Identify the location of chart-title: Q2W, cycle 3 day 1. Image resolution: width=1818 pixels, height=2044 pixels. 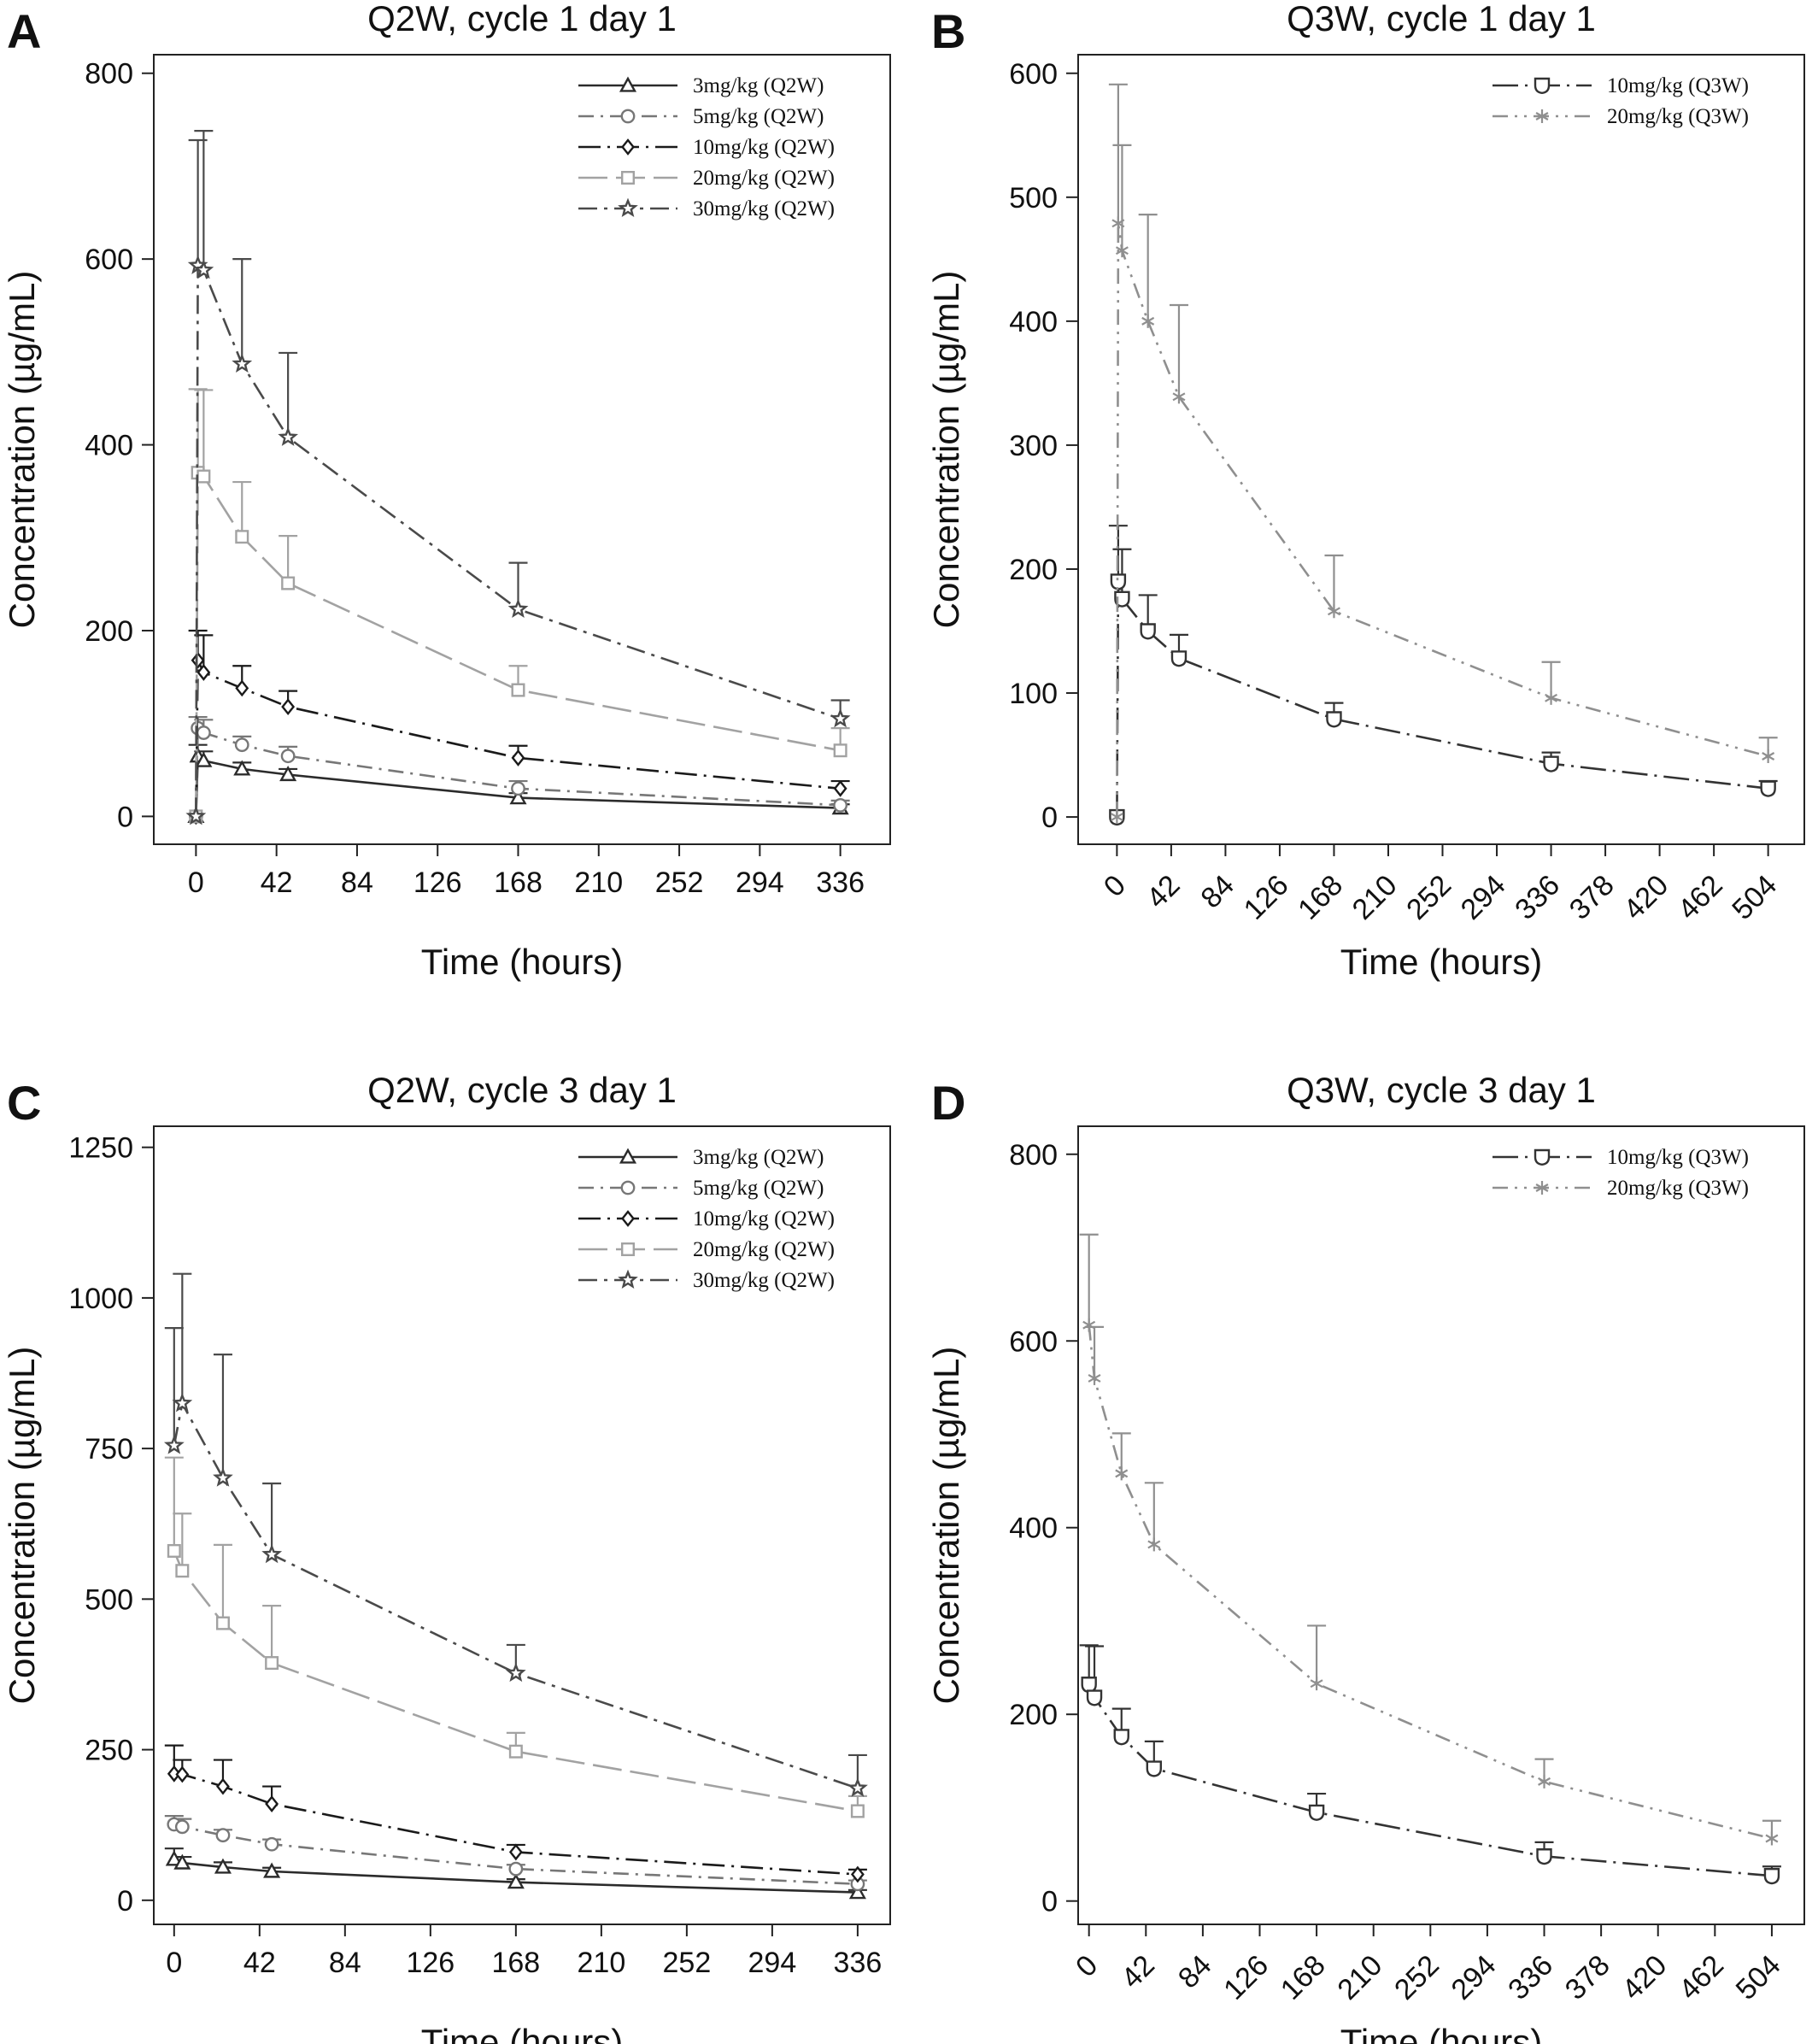
(522, 1090).